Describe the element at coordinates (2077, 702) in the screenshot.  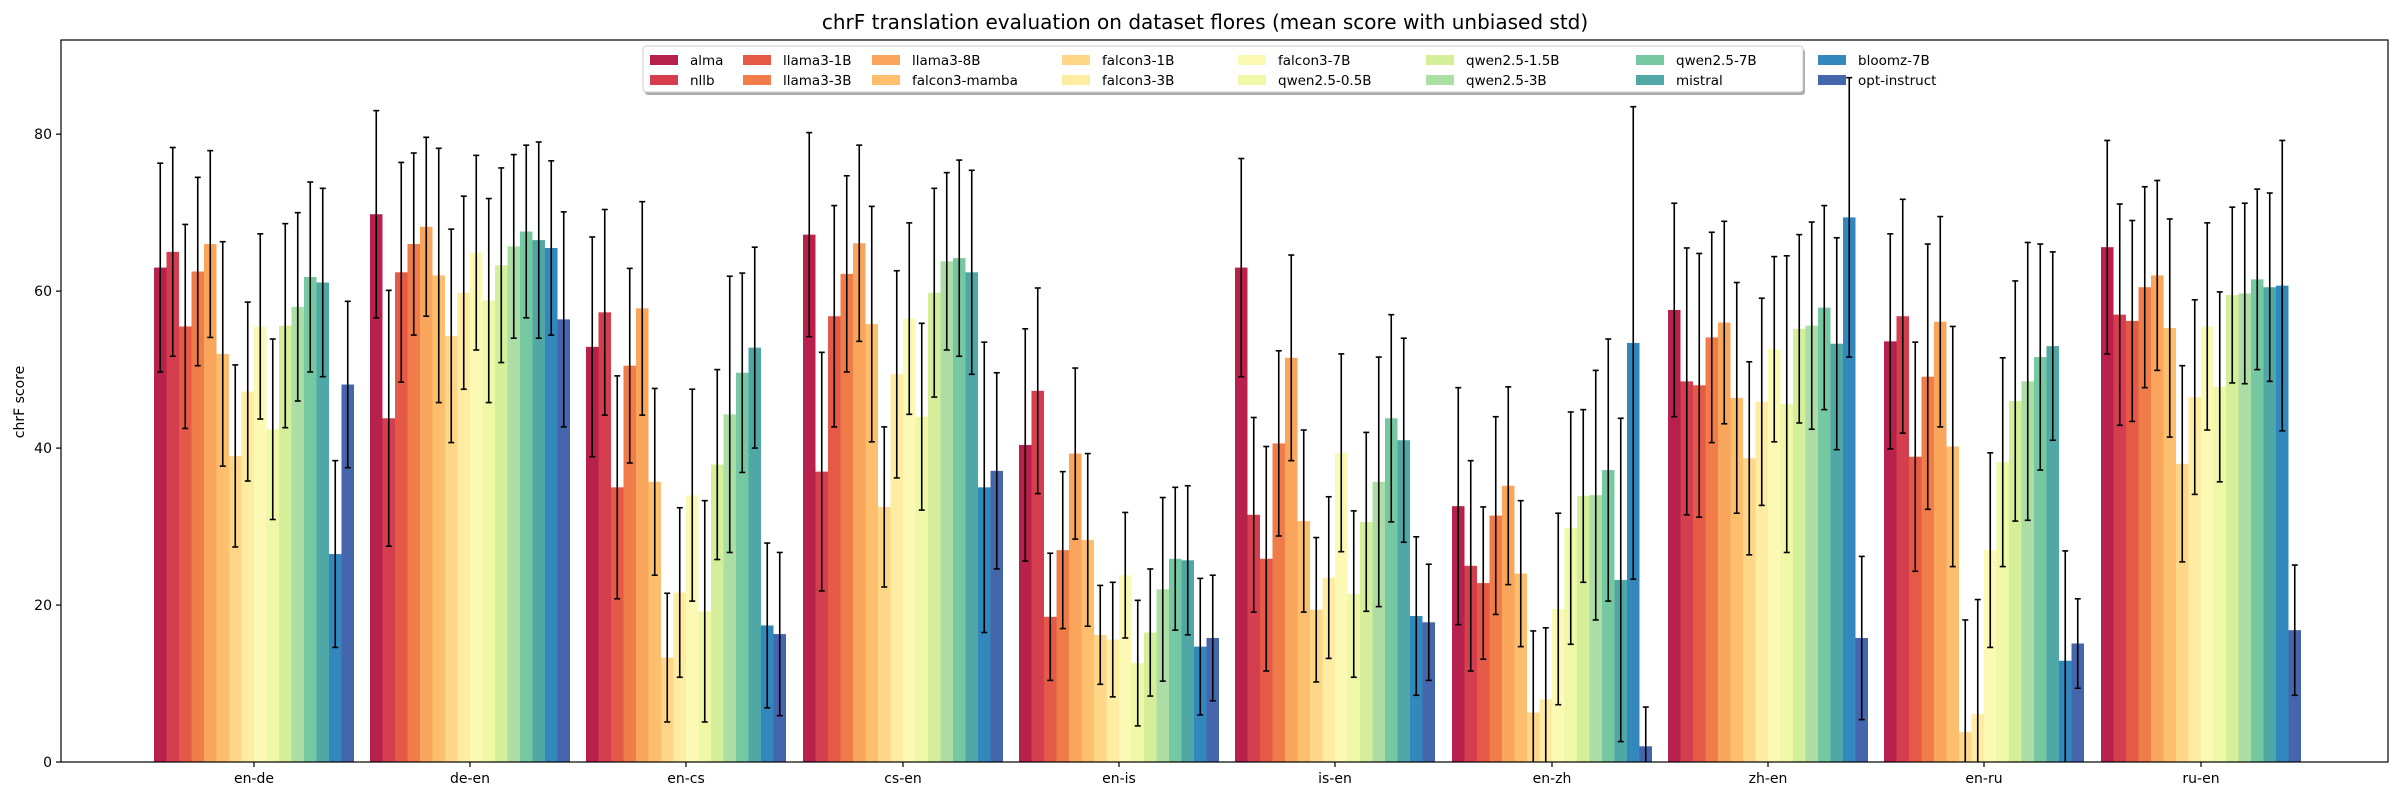
I see `bar-opt-instruct-en-ru` at that location.